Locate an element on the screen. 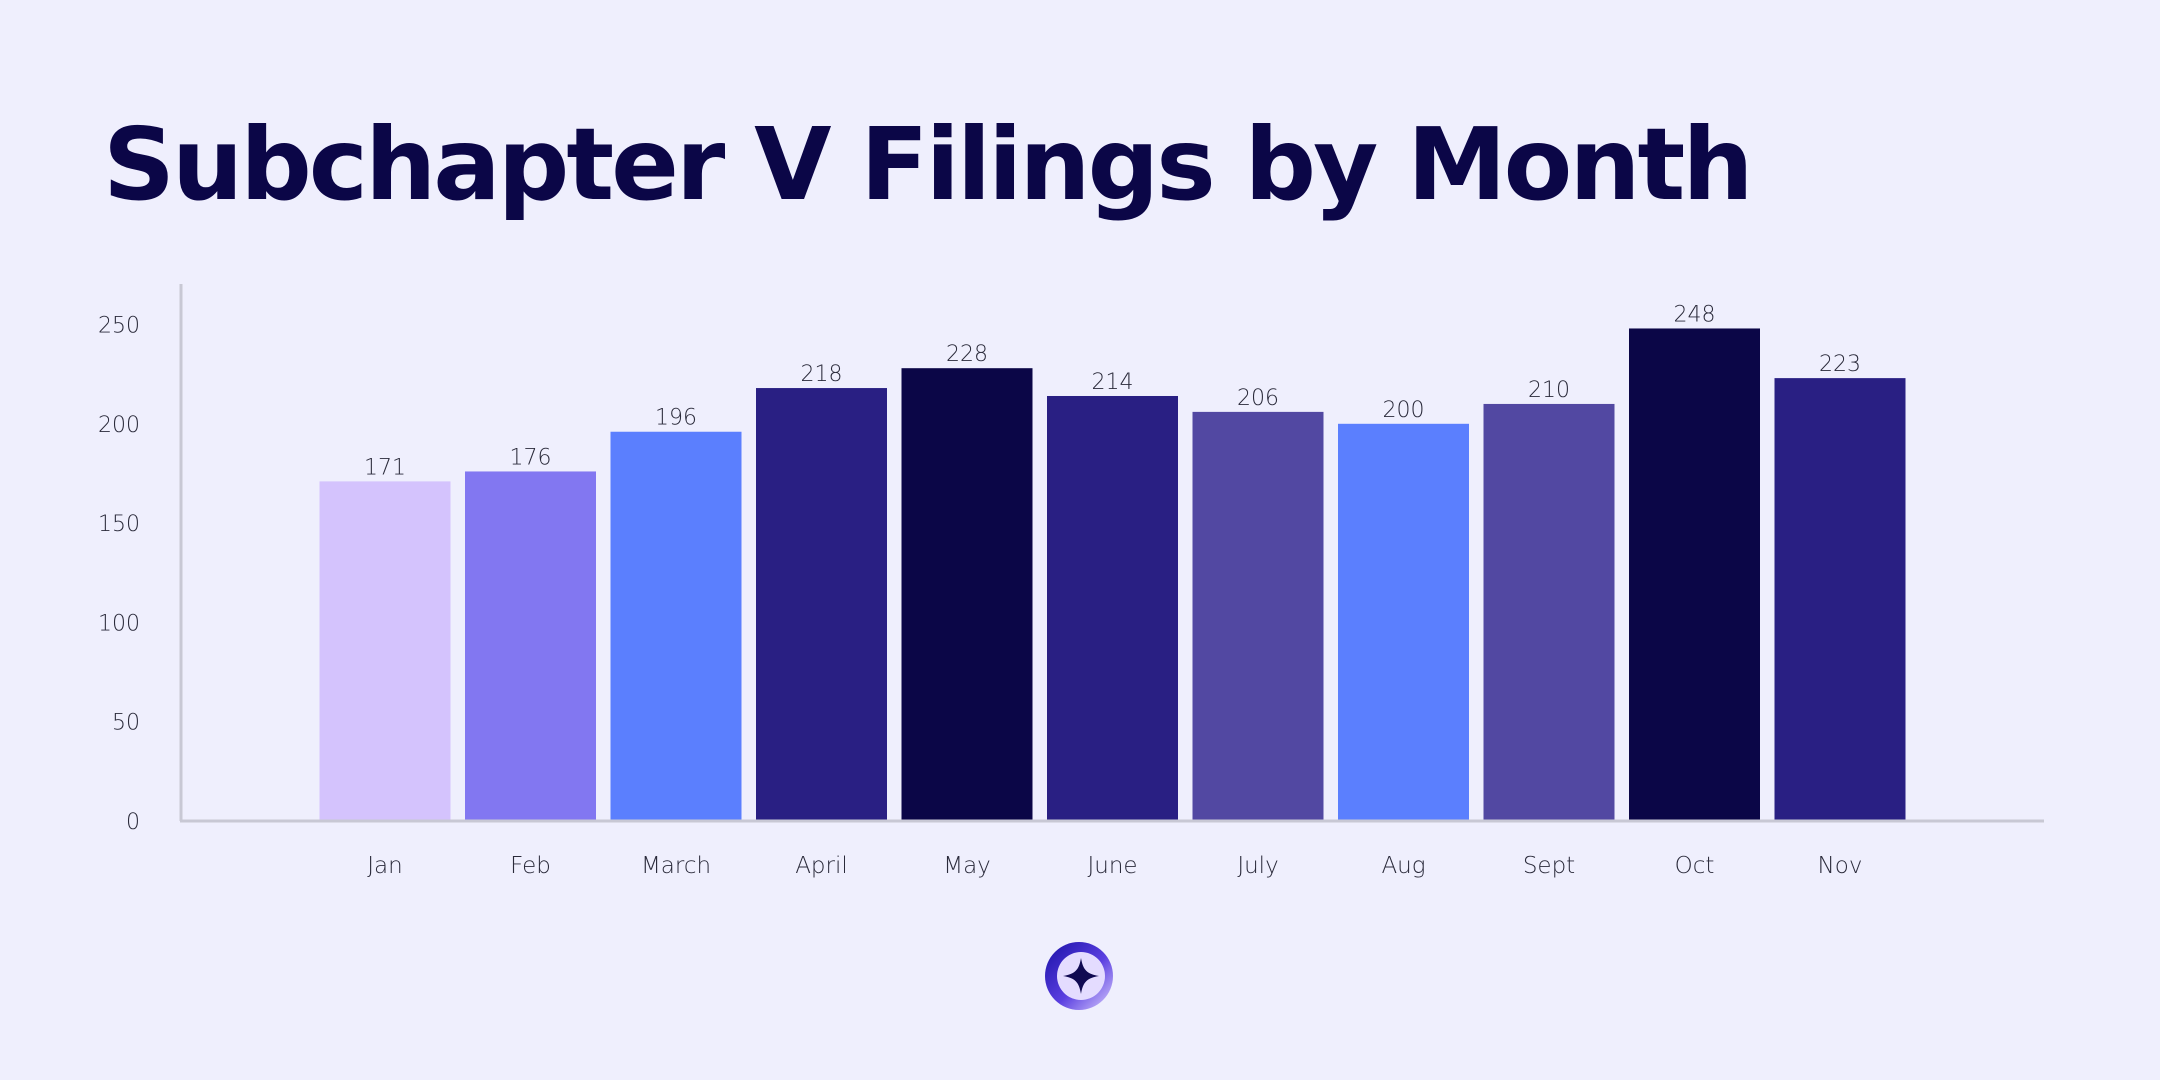  data-labels: 171 176 196 218 228 214 206 200 210 248 223 is located at coordinates (1112, 391).